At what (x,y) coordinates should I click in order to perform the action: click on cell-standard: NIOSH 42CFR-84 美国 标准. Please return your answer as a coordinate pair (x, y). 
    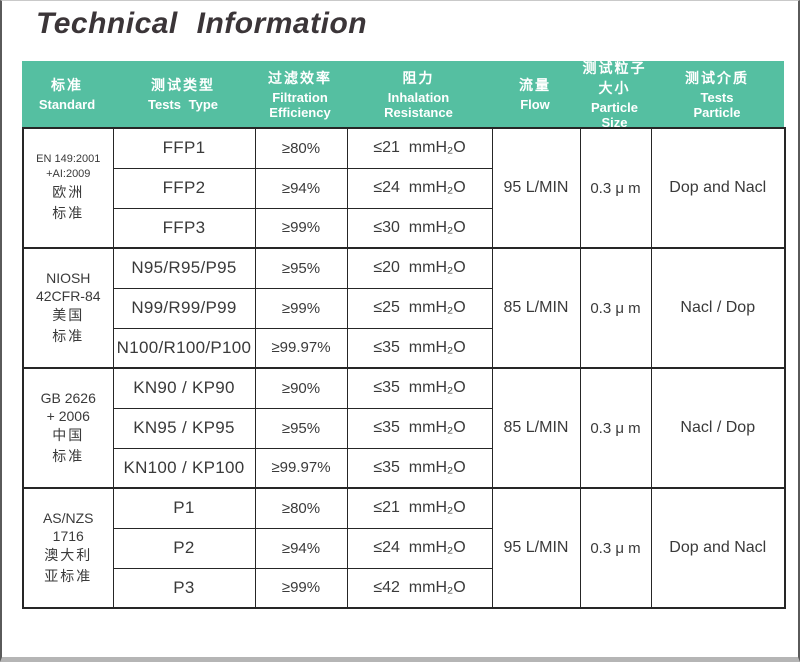
    Looking at the image, I should click on (68, 308).